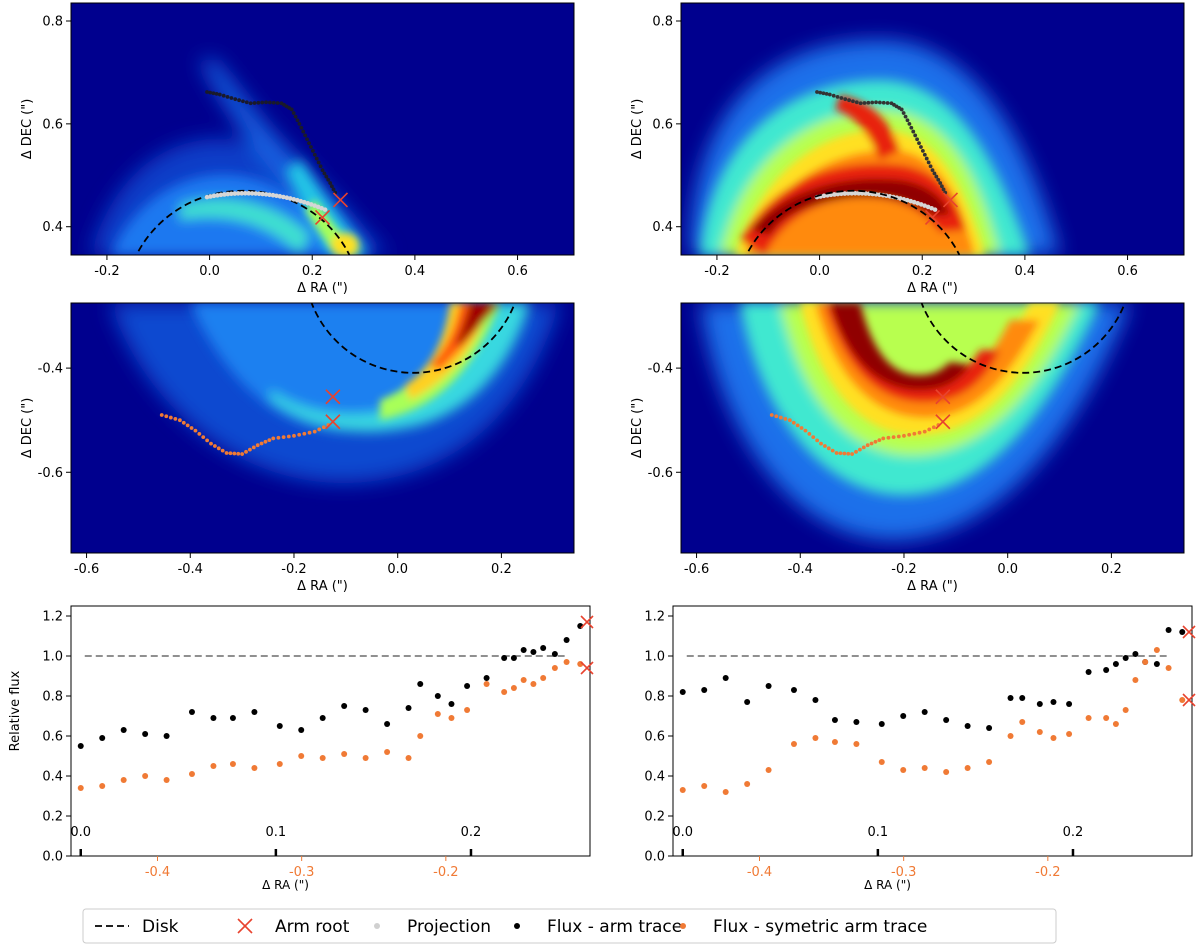  Describe the element at coordinates (27, 129) in the screenshot. I see `y-axis-label: Δ DEC (")` at that location.